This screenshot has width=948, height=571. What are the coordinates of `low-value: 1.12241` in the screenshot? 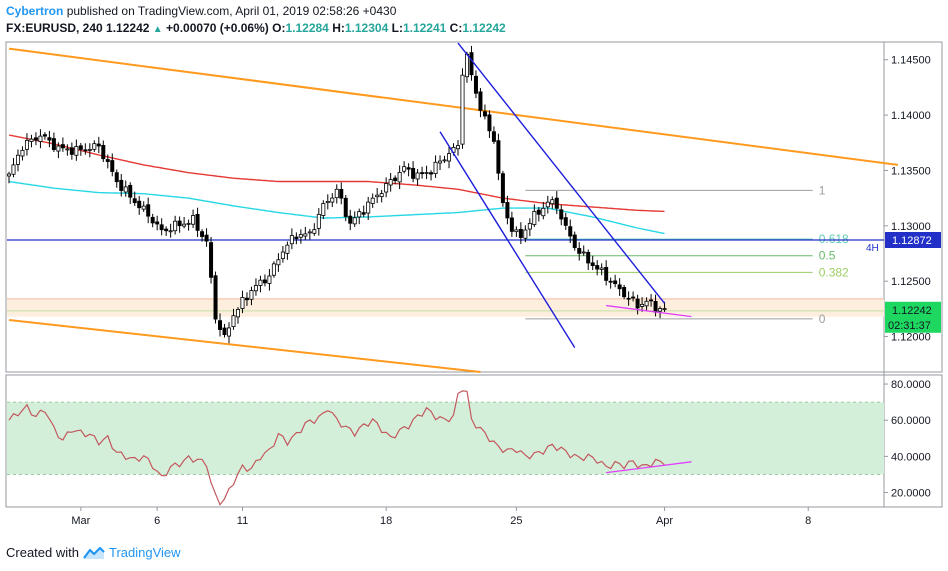 It's located at (424, 28).